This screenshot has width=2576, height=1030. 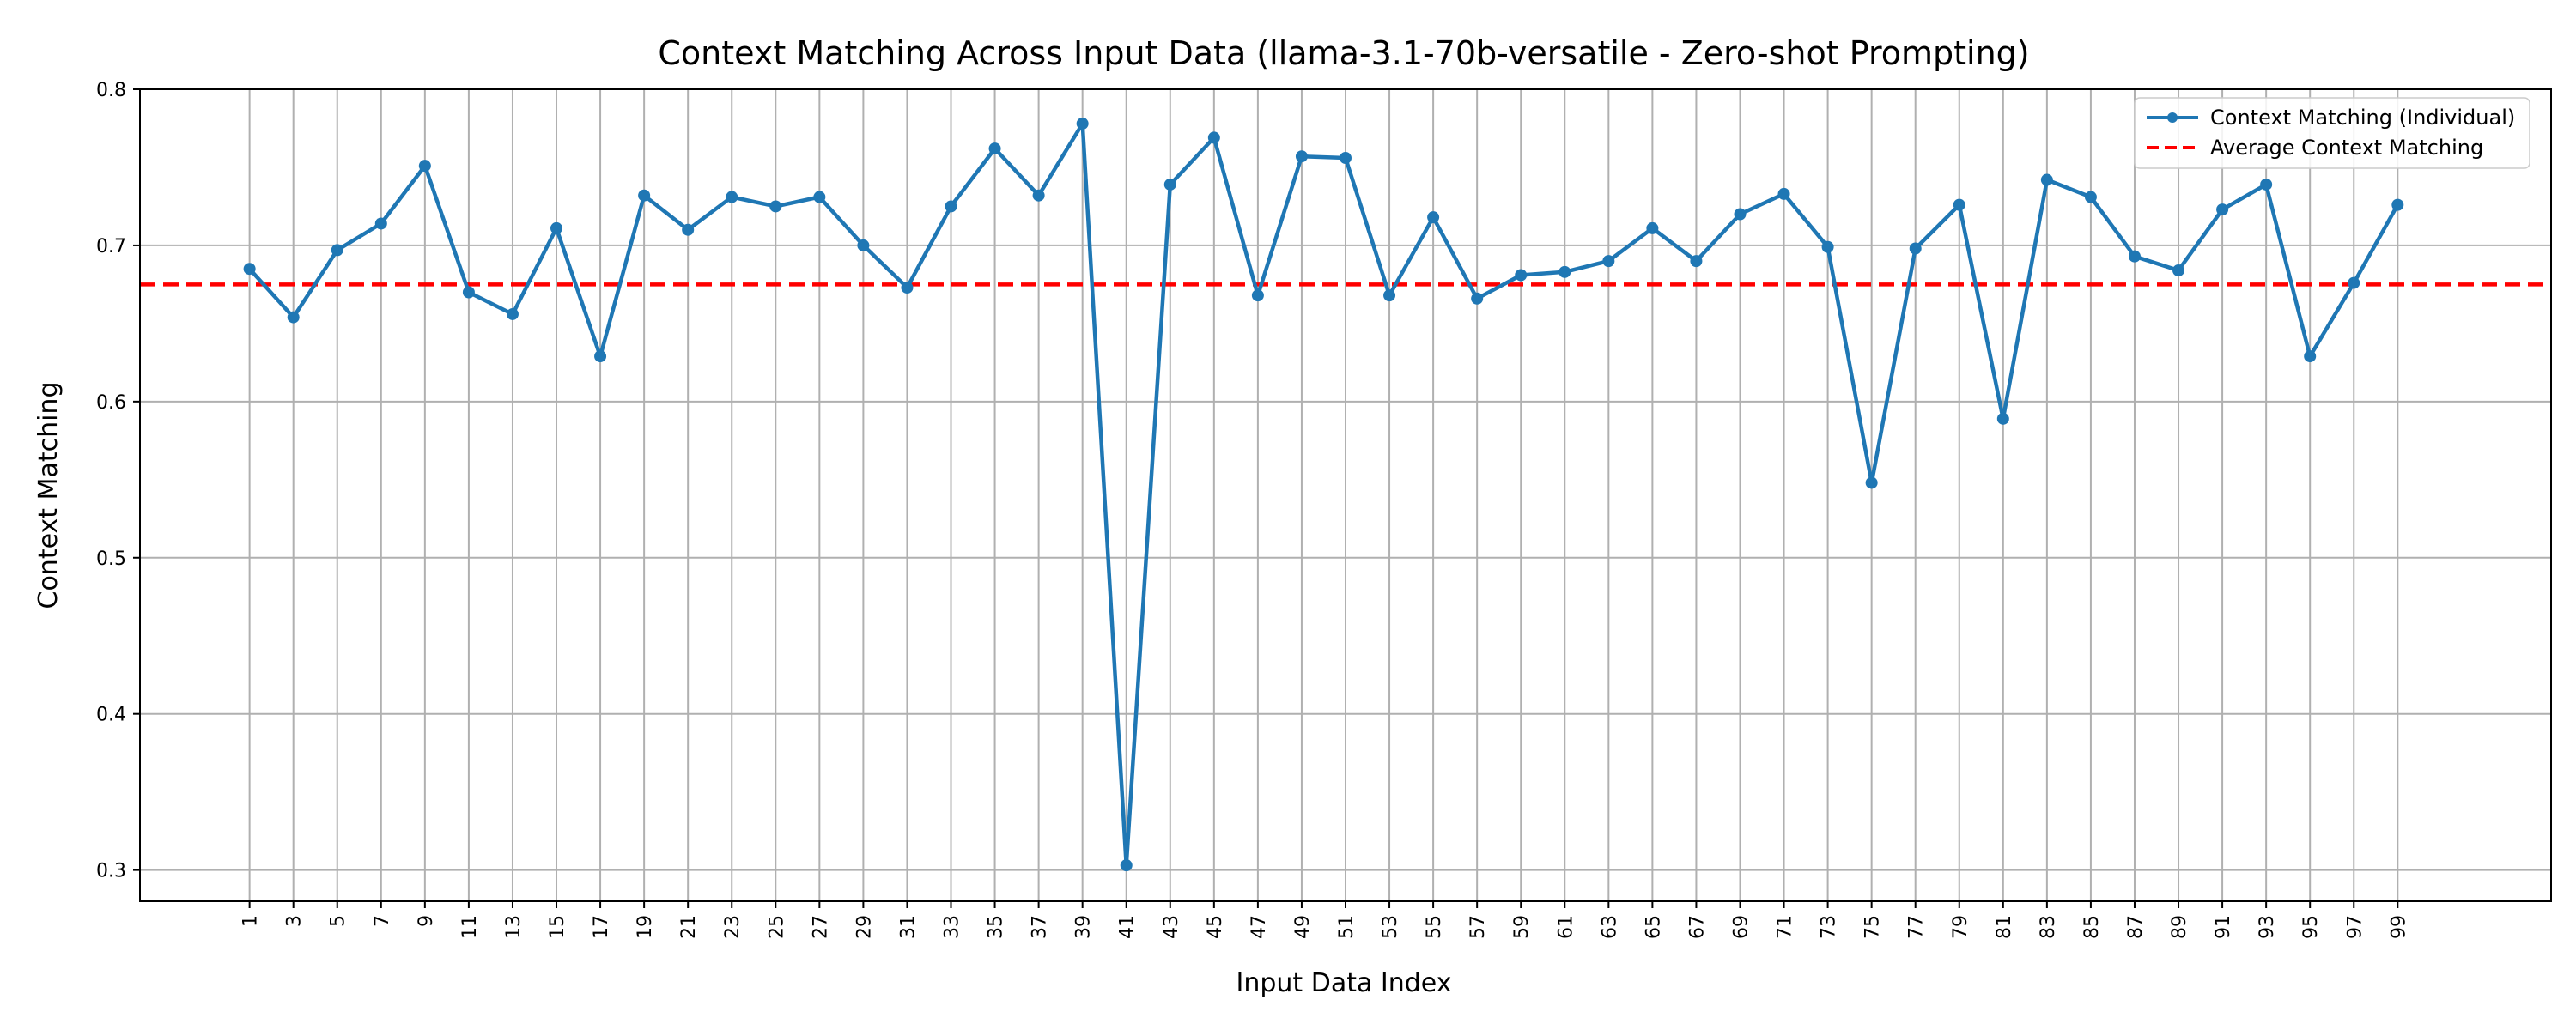 What do you see at coordinates (118, 481) in the screenshot?
I see `y-axis-ticks: 0.3 0.4 0.5 0.6 0.7 0.8` at bounding box center [118, 481].